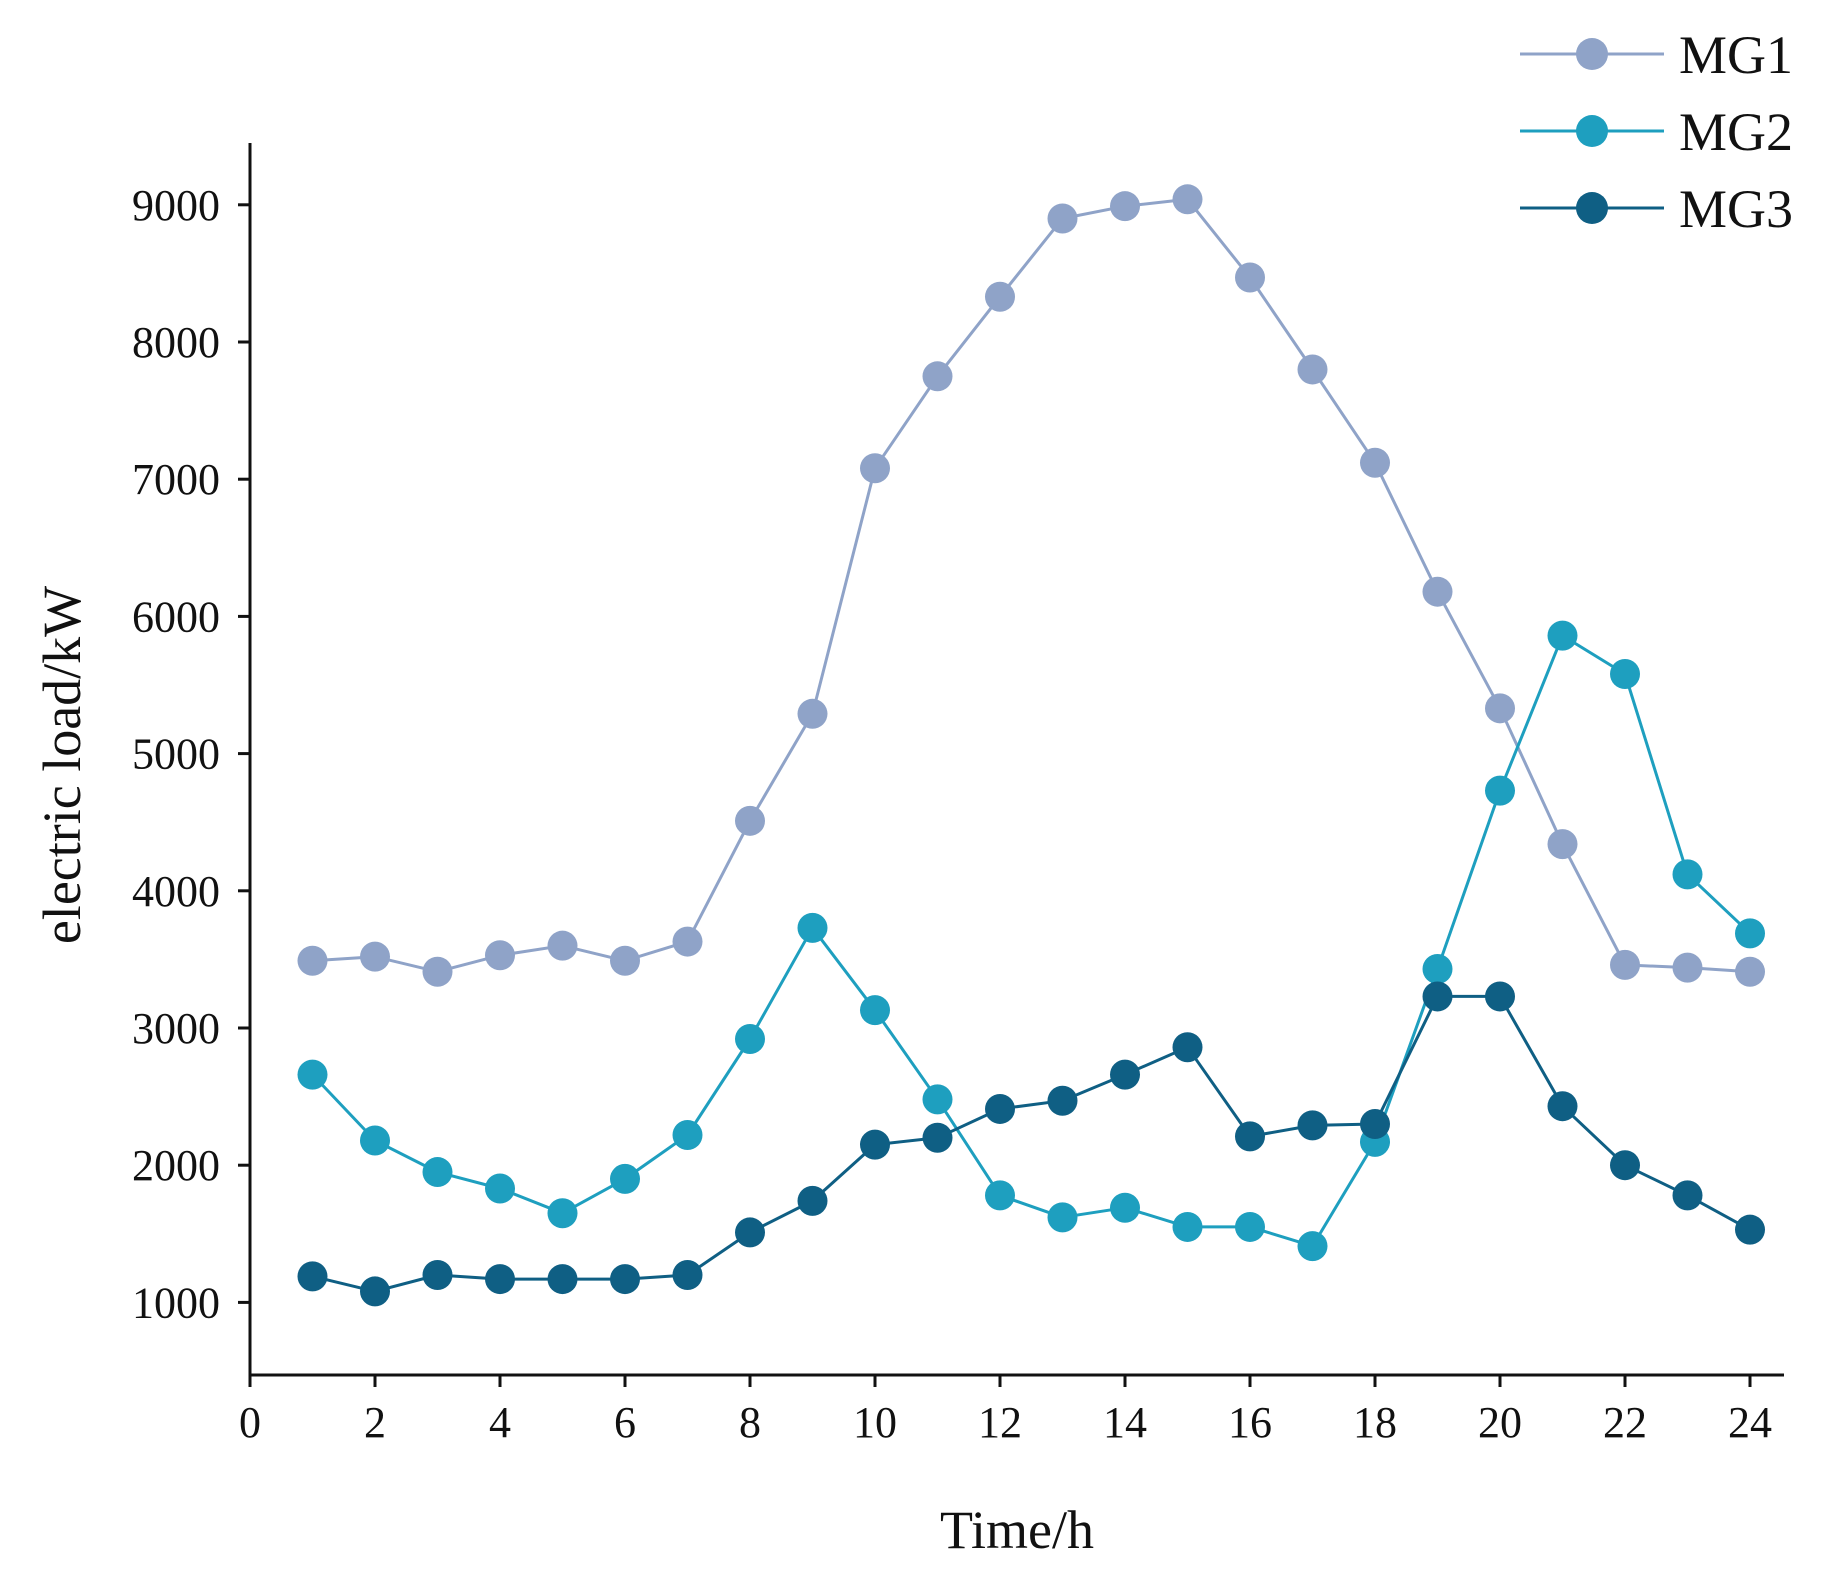 The image size is (1829, 1579). What do you see at coordinates (1656, 209) in the screenshot?
I see `legend-item-mg3: MG3` at bounding box center [1656, 209].